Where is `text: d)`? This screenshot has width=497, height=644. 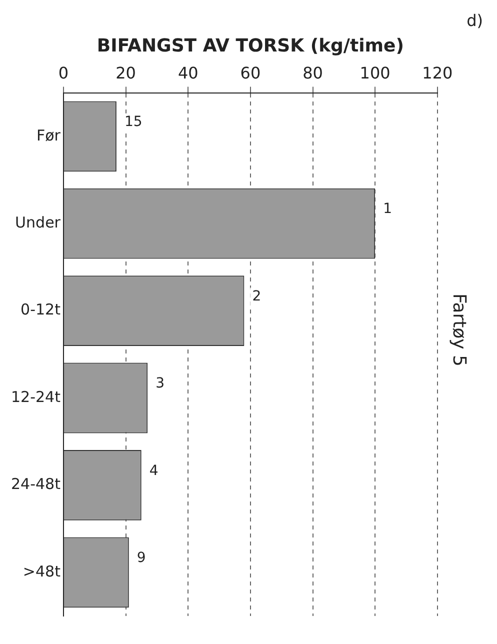 text: d) is located at coordinates (474, 20).